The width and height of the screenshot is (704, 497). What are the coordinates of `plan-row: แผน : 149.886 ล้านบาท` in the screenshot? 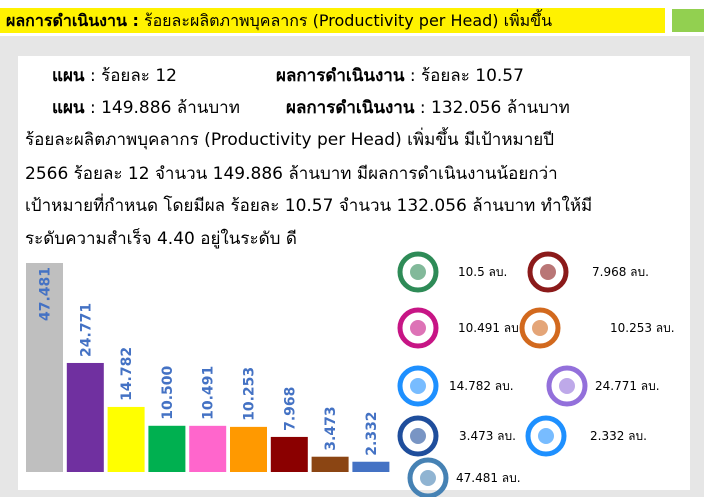 It's located at (146, 108).